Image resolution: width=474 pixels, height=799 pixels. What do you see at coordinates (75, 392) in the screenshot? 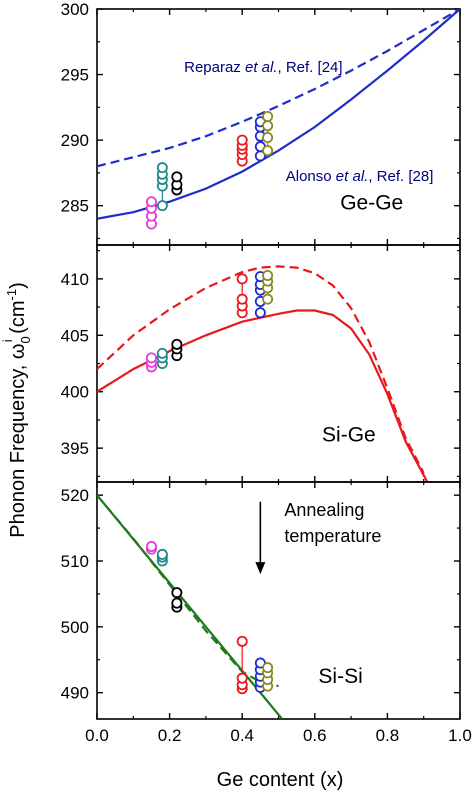
I see `y-tick-label: 400` at bounding box center [75, 392].